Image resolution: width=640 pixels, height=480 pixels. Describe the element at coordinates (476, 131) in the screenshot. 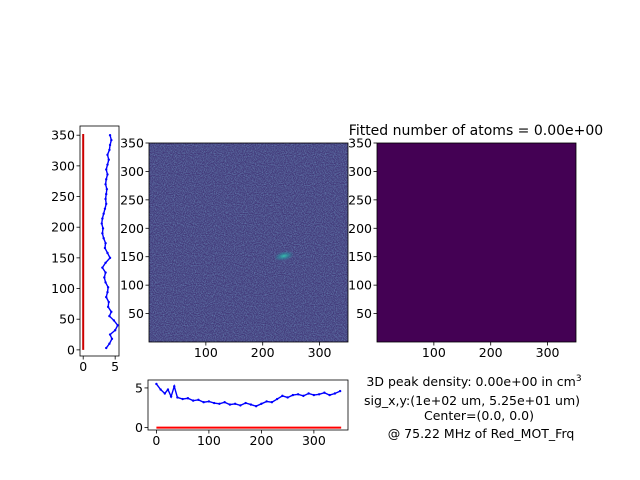

I see `fitted-title: Fitted number of atoms = 0.00e+00` at that location.